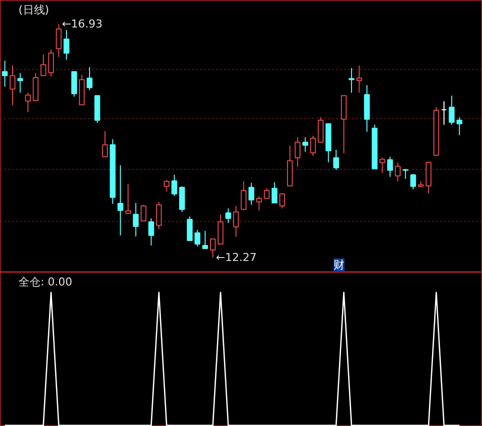  I want to click on annotation: ←16.93, so click(82, 24).